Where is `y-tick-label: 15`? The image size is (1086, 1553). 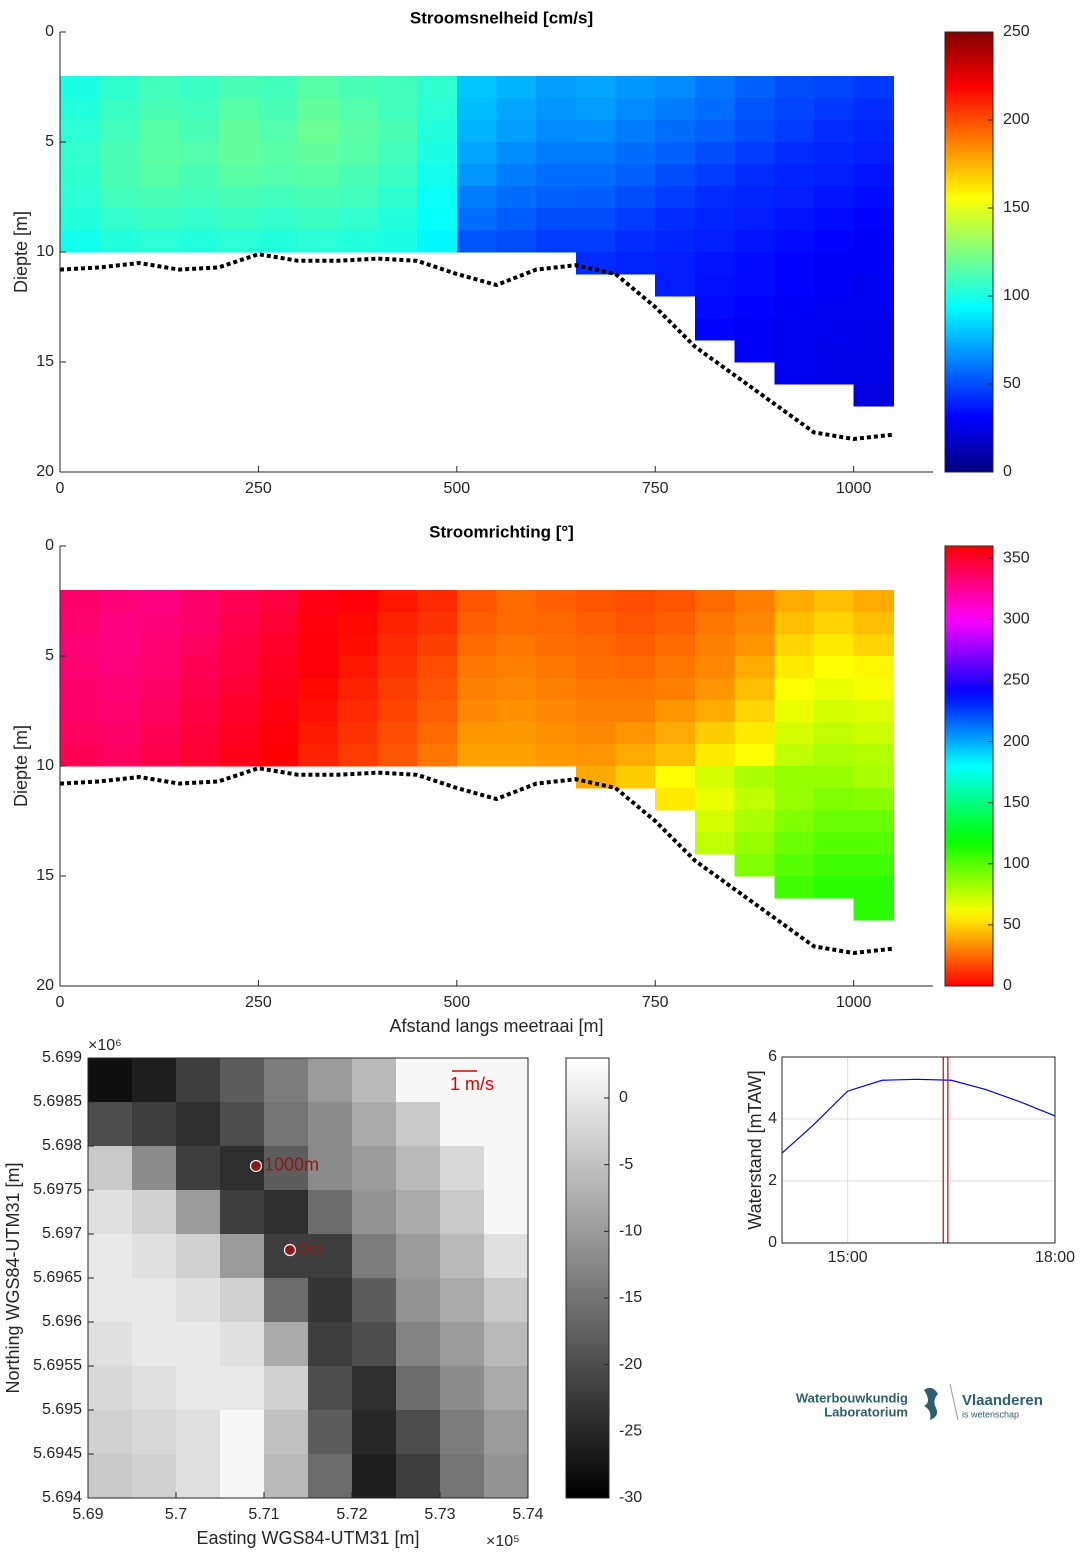
y-tick-label: 15 is located at coordinates (45, 361).